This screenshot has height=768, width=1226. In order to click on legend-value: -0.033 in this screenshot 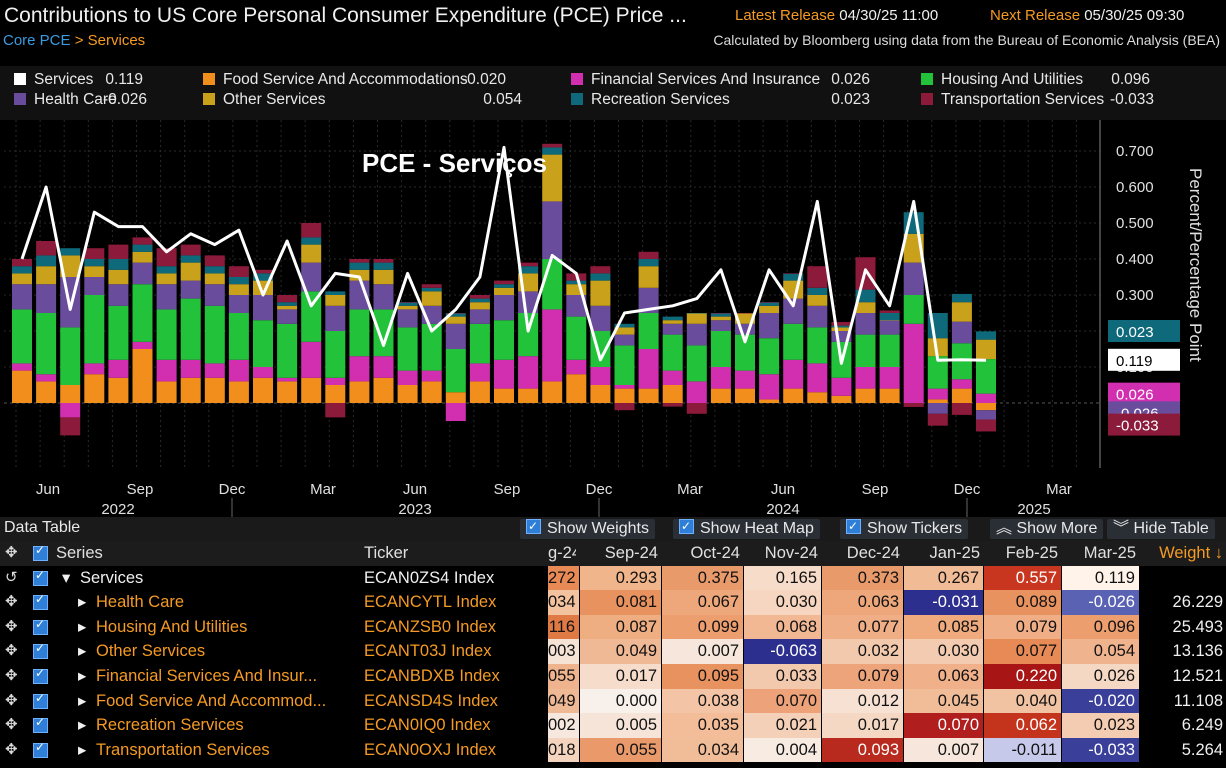, I will do `click(1132, 99)`.